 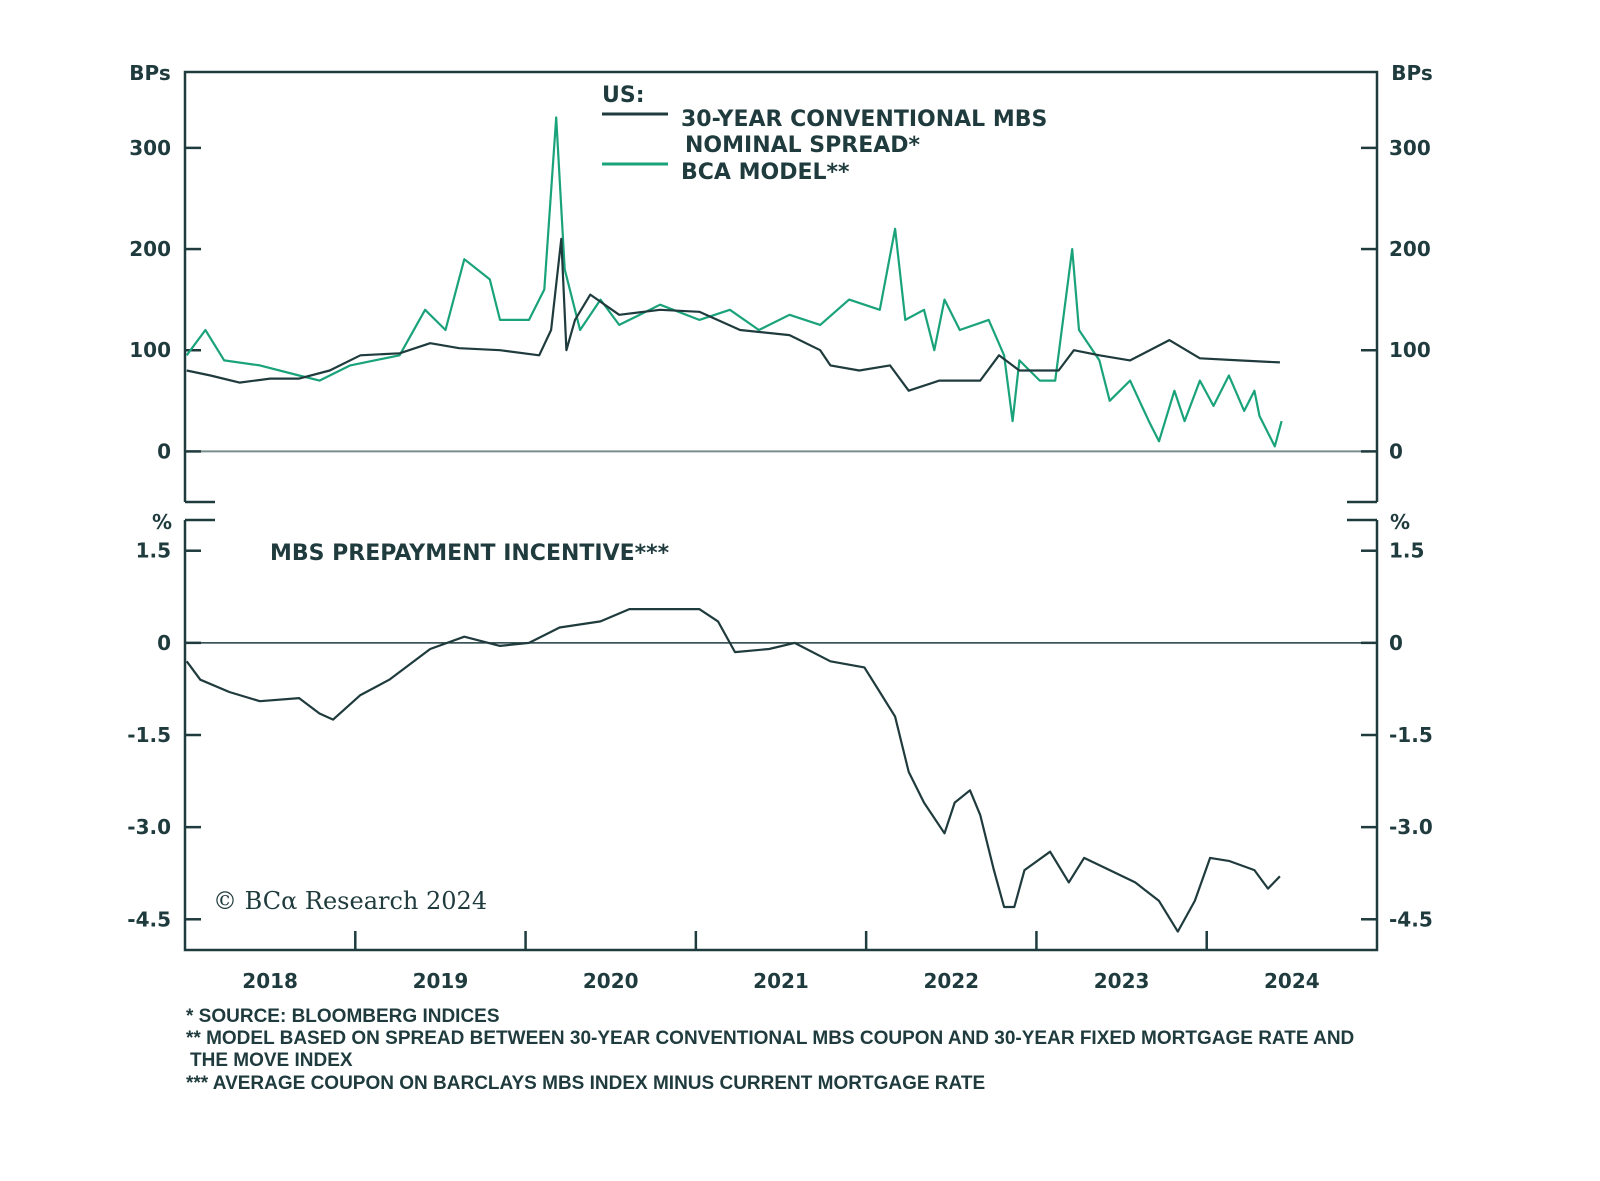 I want to click on bottom-y-label-left: %, so click(x=162, y=522).